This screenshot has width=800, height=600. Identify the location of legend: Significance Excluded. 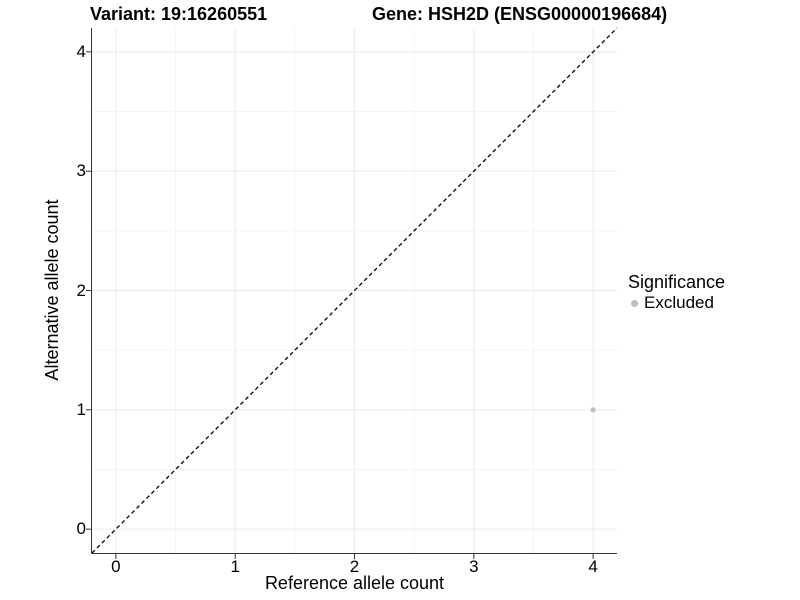
(676, 292).